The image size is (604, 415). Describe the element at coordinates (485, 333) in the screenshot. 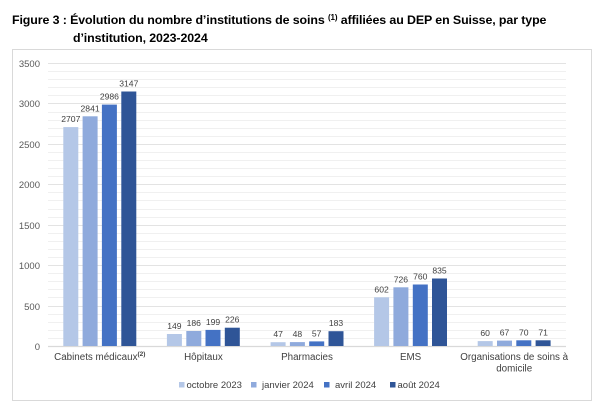

I see `data-label: 60` at that location.